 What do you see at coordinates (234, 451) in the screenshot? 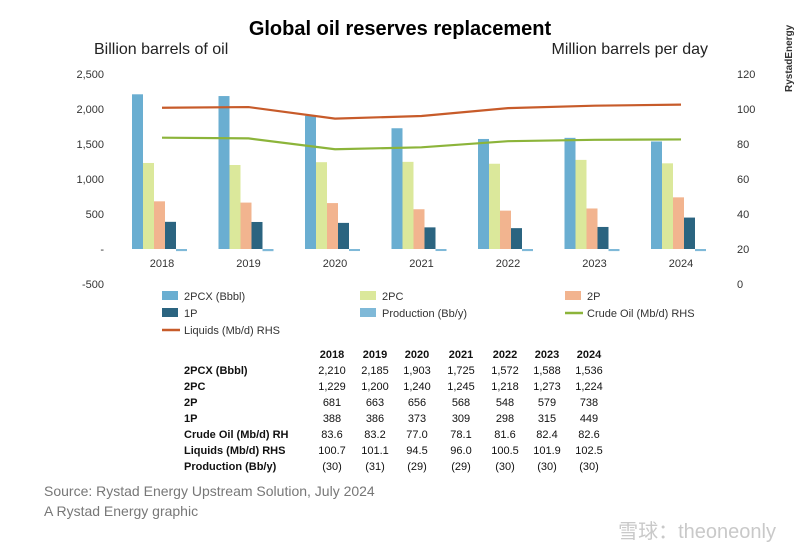
I see `table-row-label: Liquids (Mb/d) RHS` at bounding box center [234, 451].